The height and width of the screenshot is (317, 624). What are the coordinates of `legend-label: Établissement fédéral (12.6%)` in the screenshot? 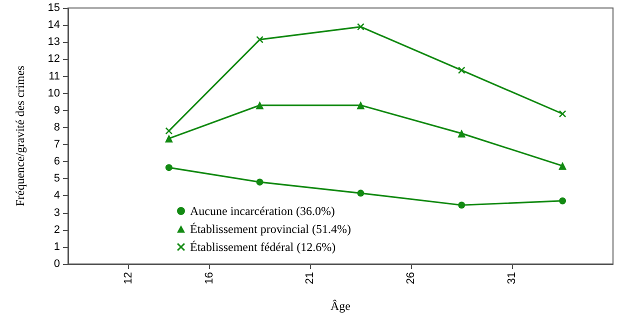 It's located at (263, 247).